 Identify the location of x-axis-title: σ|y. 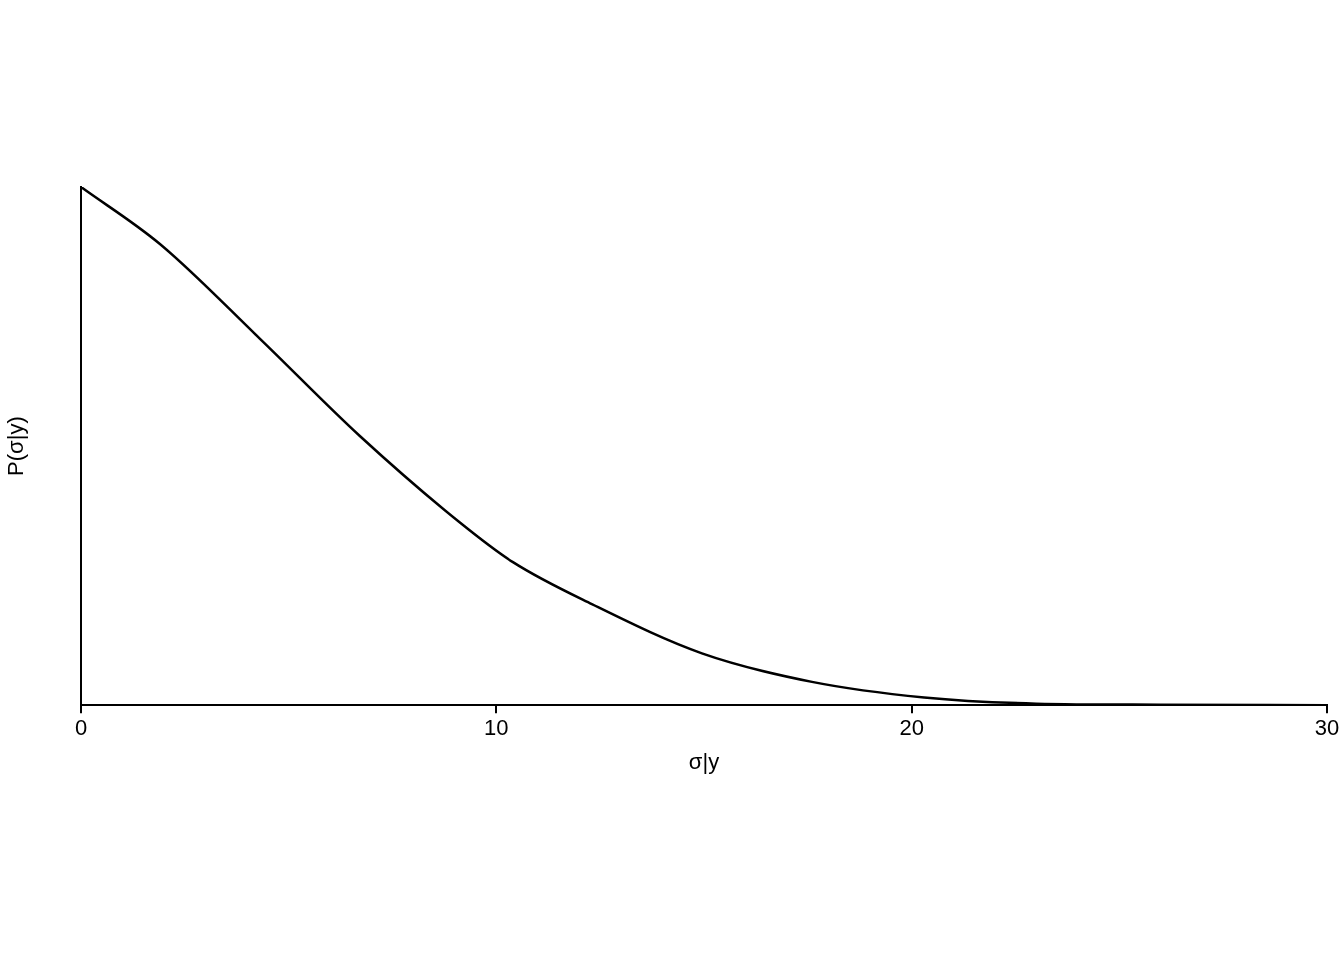
(704, 761).